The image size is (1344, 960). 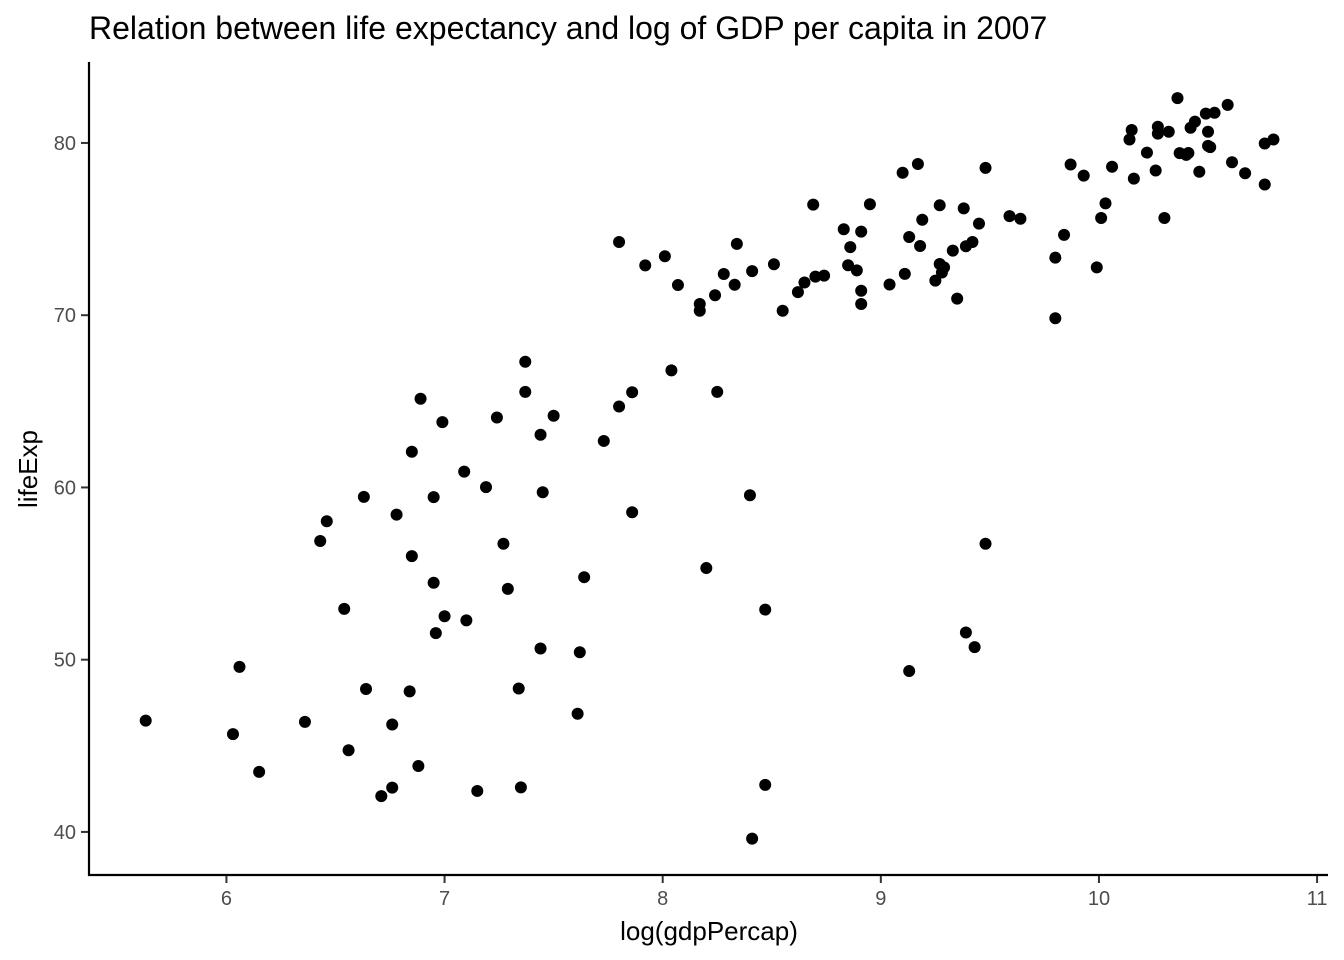 I want to click on y-tick-label: 70, so click(x=65, y=316).